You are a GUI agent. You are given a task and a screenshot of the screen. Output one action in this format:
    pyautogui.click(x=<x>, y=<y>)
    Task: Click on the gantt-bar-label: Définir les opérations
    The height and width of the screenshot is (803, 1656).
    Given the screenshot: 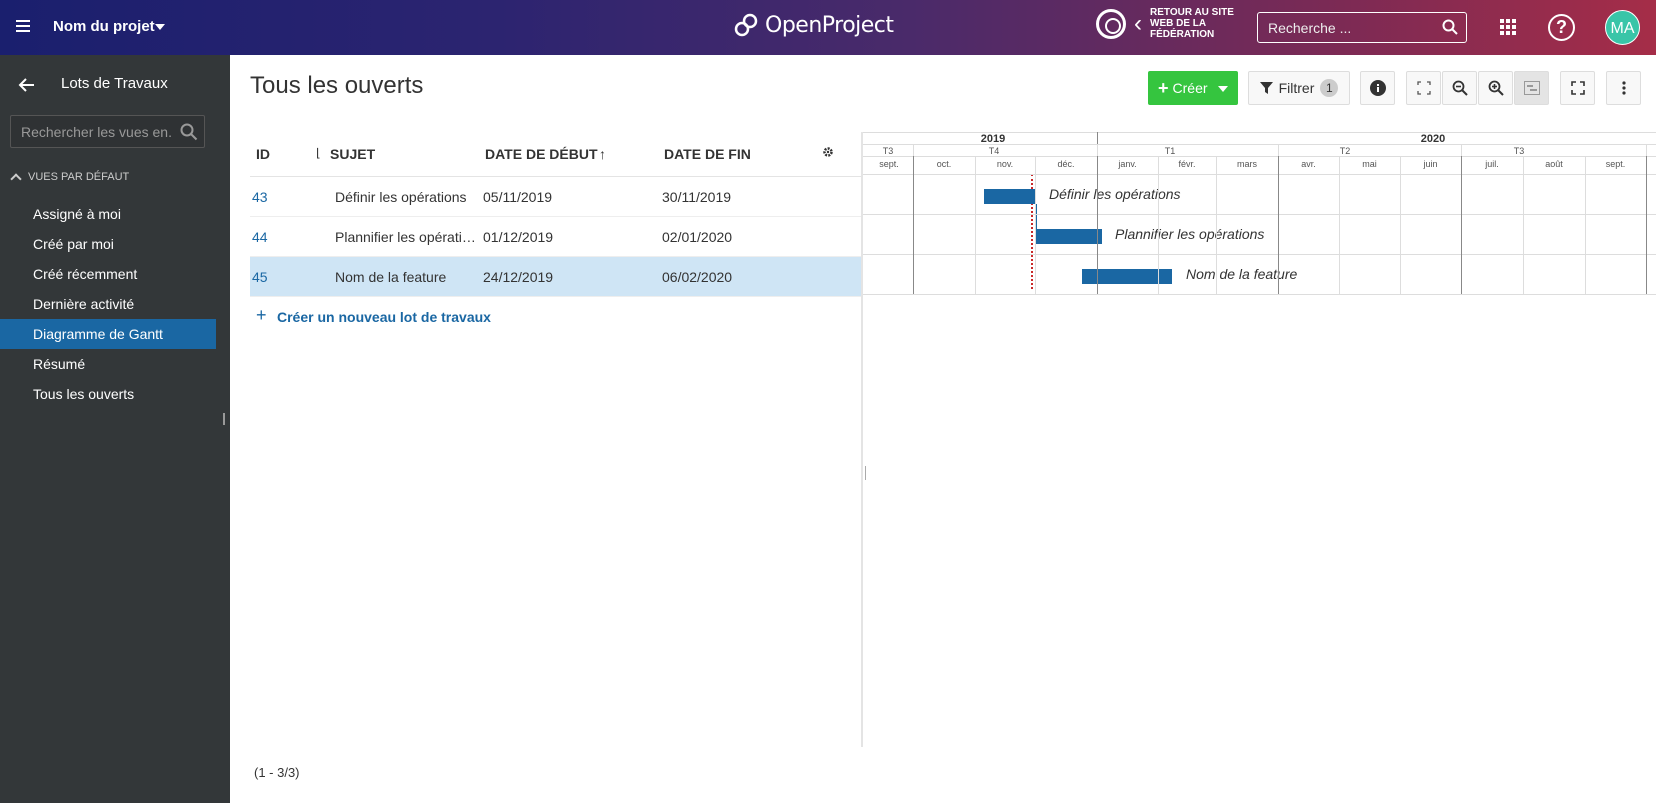 What is the action you would take?
    pyautogui.click(x=1115, y=194)
    